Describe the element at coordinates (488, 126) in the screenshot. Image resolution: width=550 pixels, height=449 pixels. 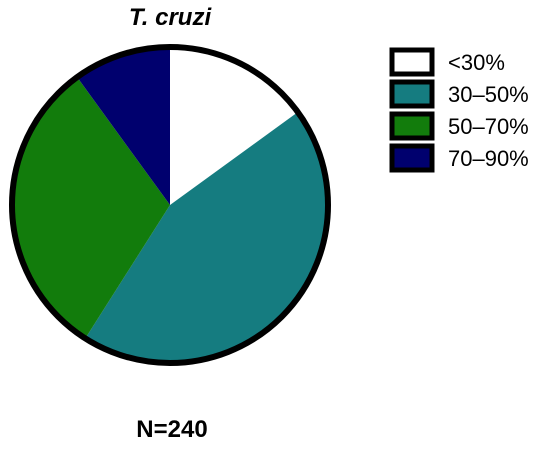
I see `legend-label-3: 50–70%` at that location.